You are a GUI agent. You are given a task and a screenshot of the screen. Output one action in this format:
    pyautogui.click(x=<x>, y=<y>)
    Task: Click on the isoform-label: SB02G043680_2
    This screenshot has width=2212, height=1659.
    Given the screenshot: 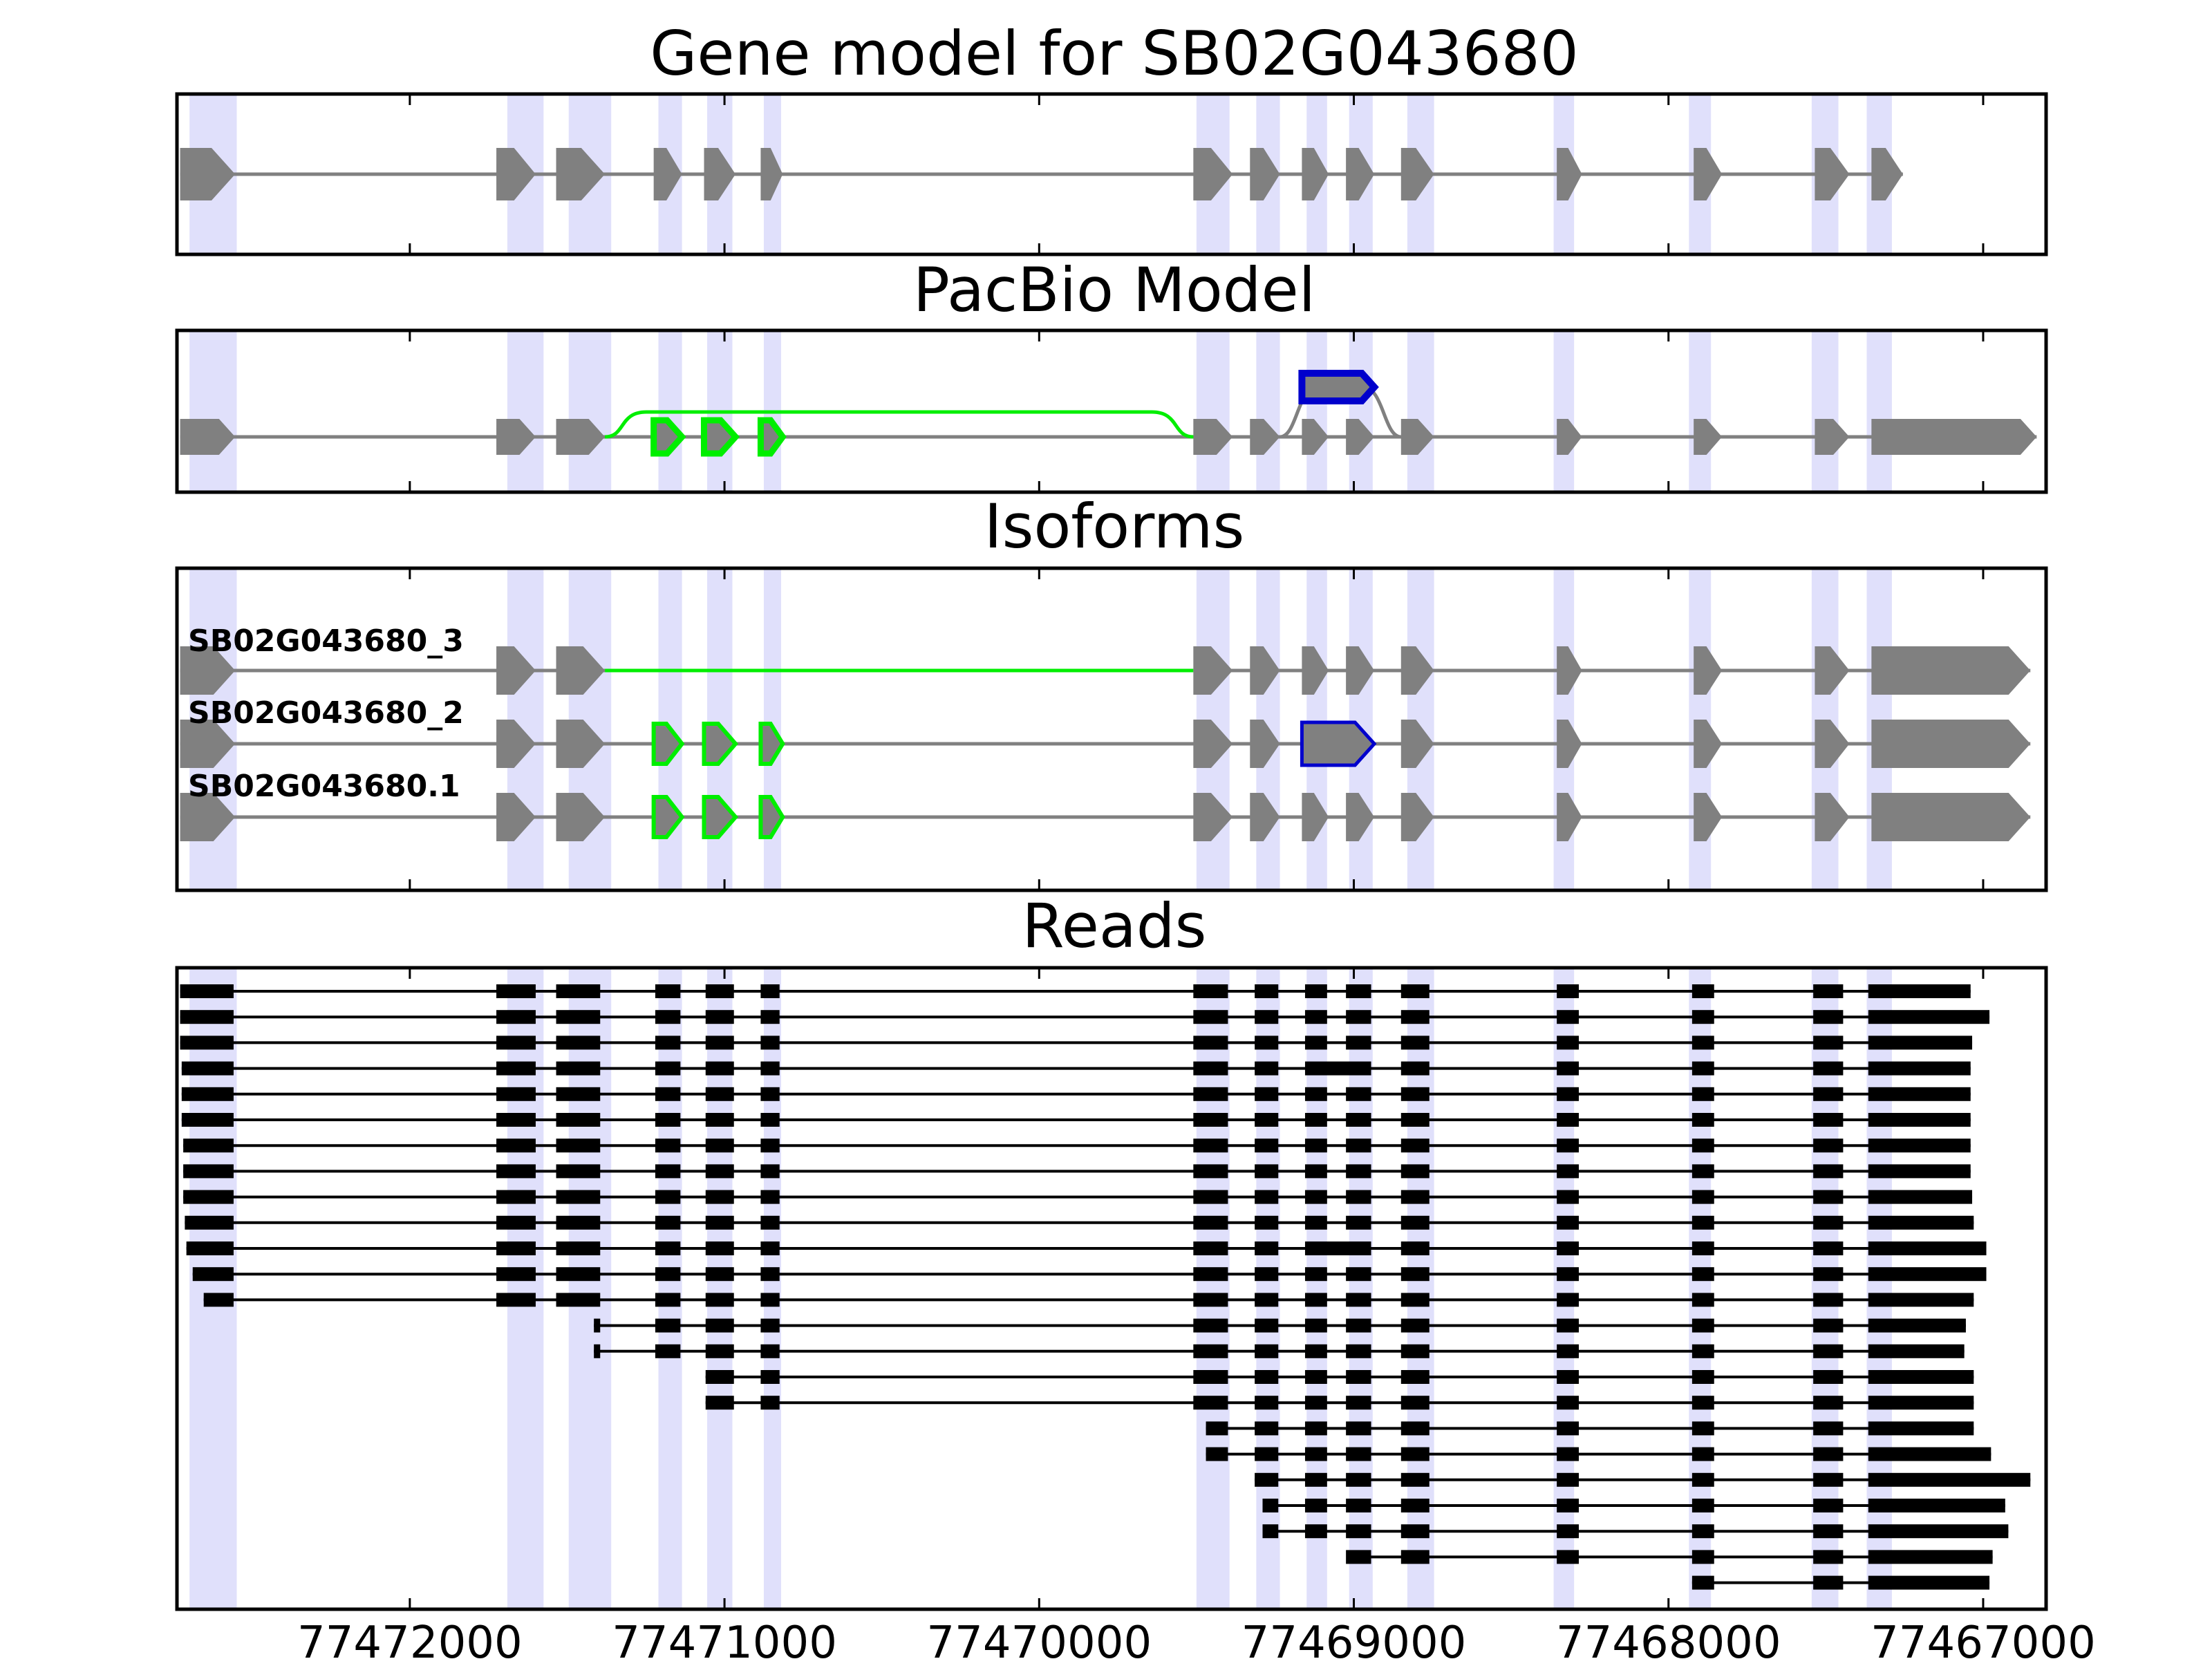 What is the action you would take?
    pyautogui.click(x=326, y=713)
    